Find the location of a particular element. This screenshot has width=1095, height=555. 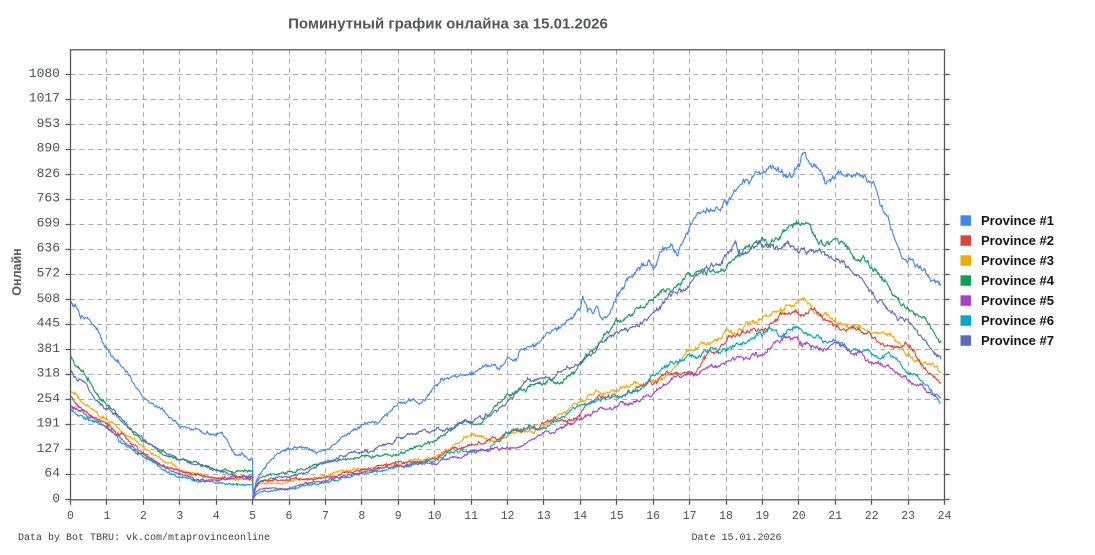

svg-text: Province #1 is located at coordinates (1017, 220).